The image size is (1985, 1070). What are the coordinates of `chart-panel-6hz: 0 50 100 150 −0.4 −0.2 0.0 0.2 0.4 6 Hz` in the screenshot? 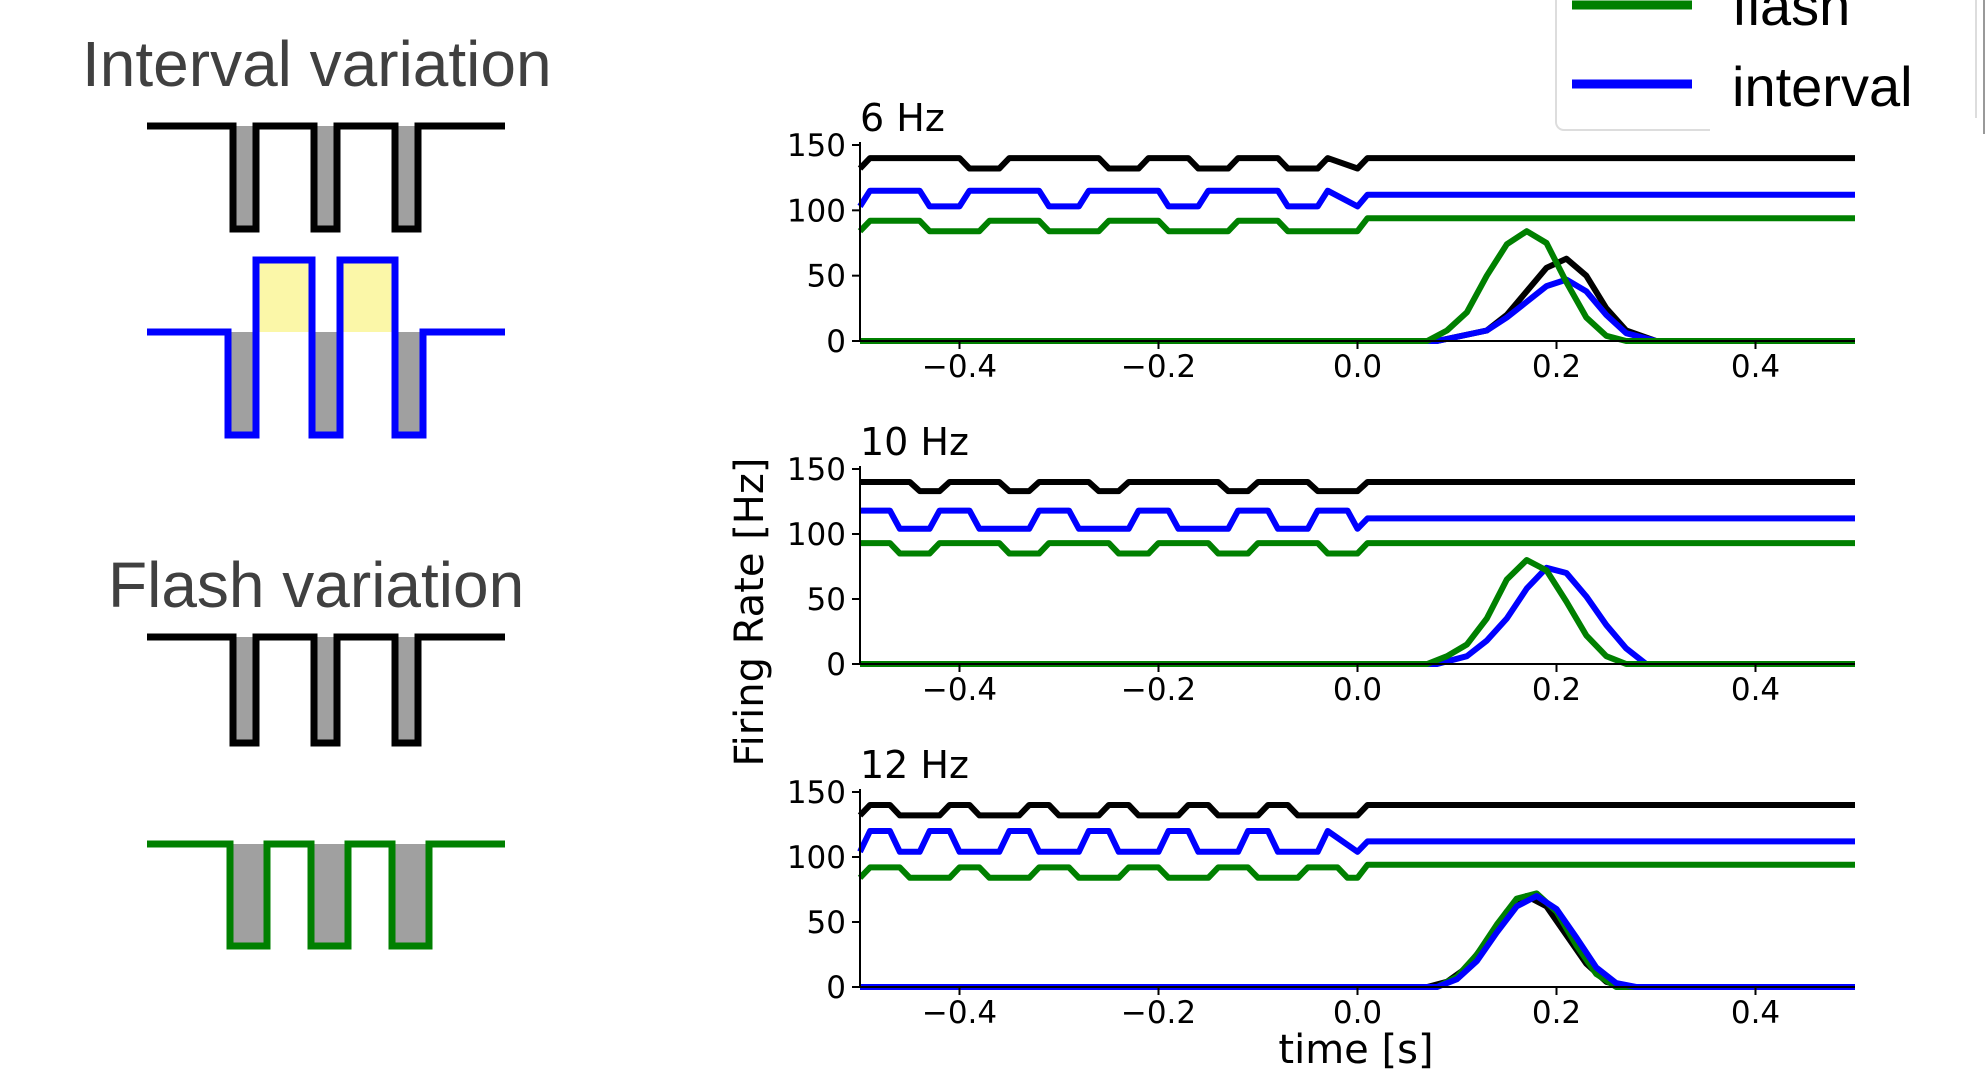 It's located at (1321, 240).